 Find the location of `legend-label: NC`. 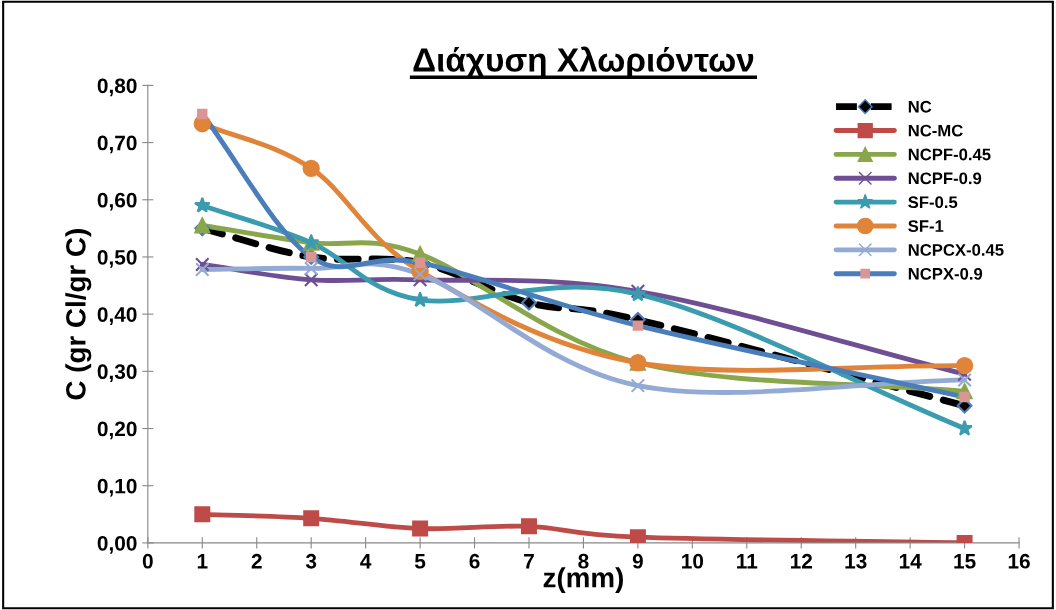

legend-label: NC is located at coordinates (920, 106).